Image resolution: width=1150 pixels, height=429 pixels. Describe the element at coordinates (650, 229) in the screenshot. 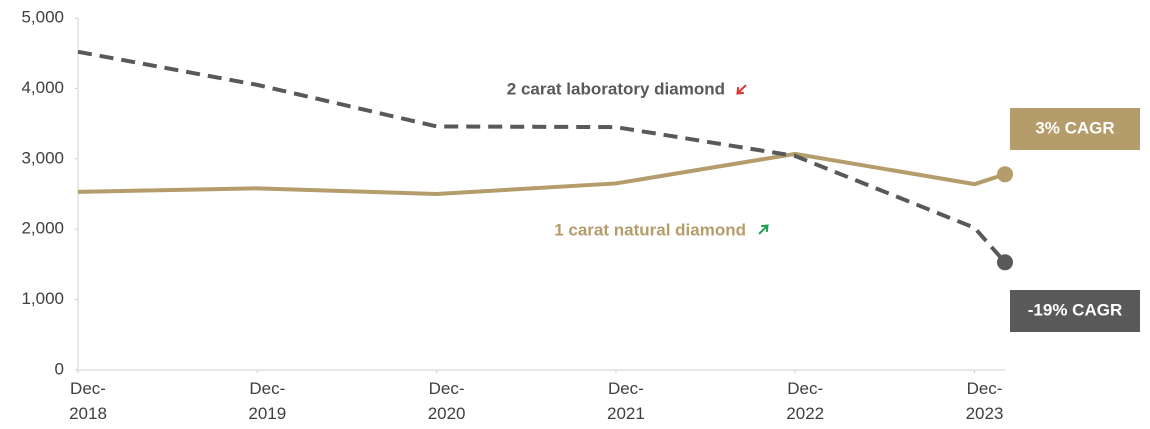

I see `series-label: 1 carat natural diamond` at that location.